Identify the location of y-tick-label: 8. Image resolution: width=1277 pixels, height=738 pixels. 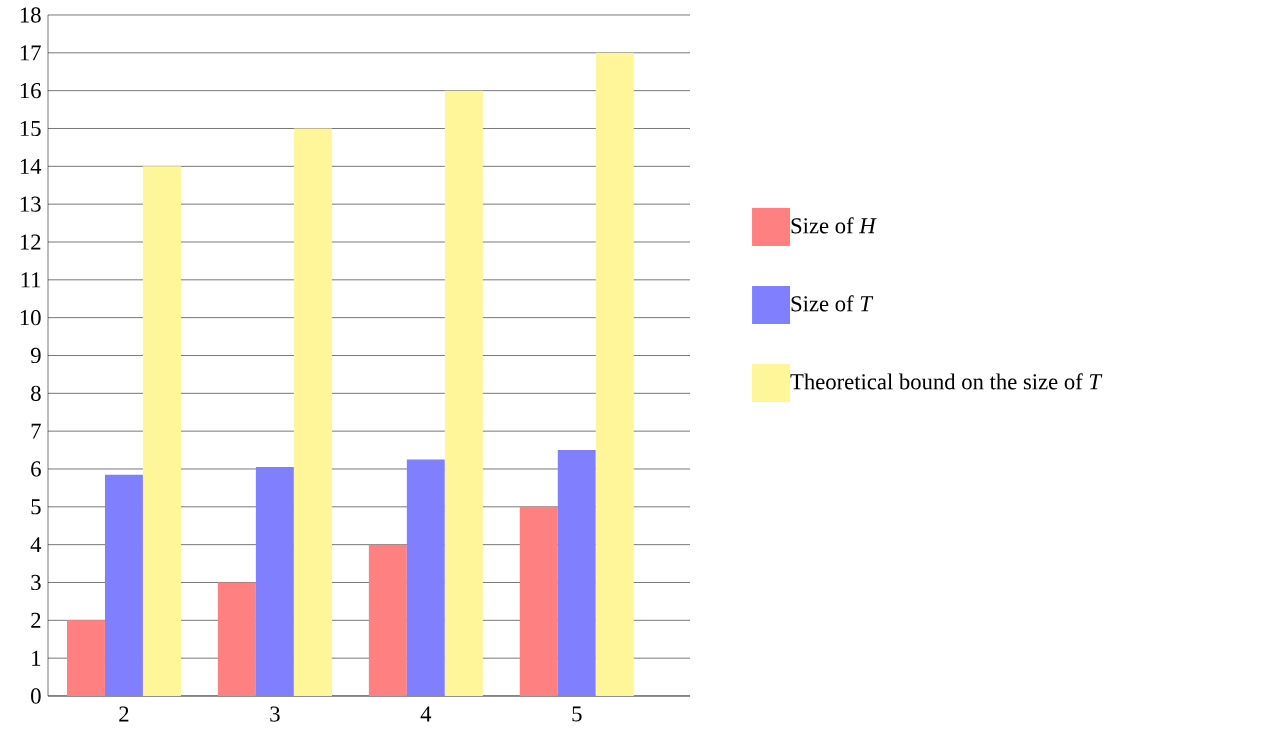
(36, 393).